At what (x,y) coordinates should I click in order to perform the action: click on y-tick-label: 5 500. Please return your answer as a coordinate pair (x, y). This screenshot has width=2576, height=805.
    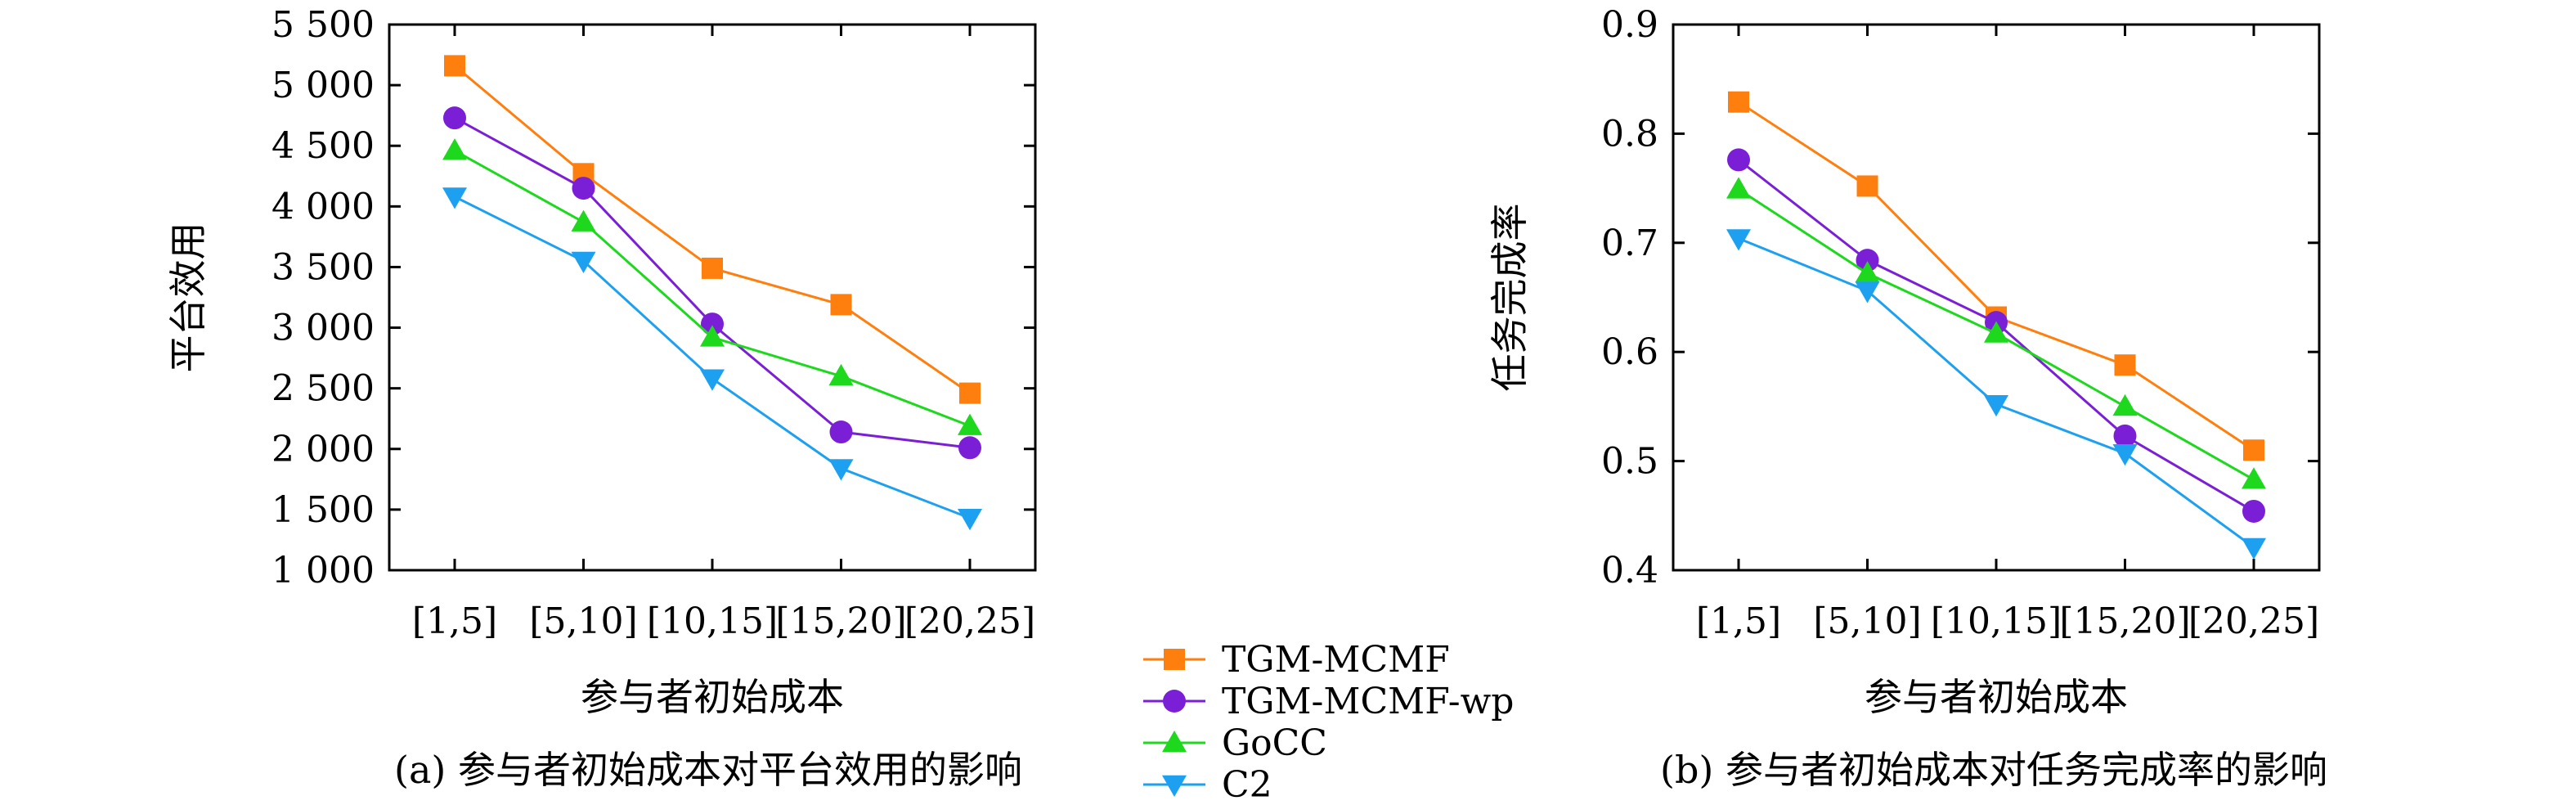
    Looking at the image, I should click on (323, 25).